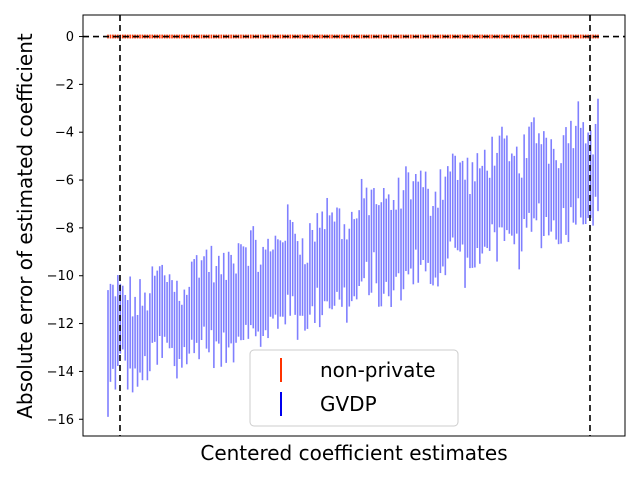 This screenshot has height=480, width=640. I want to click on y-tick-label: −10, so click(60, 276).